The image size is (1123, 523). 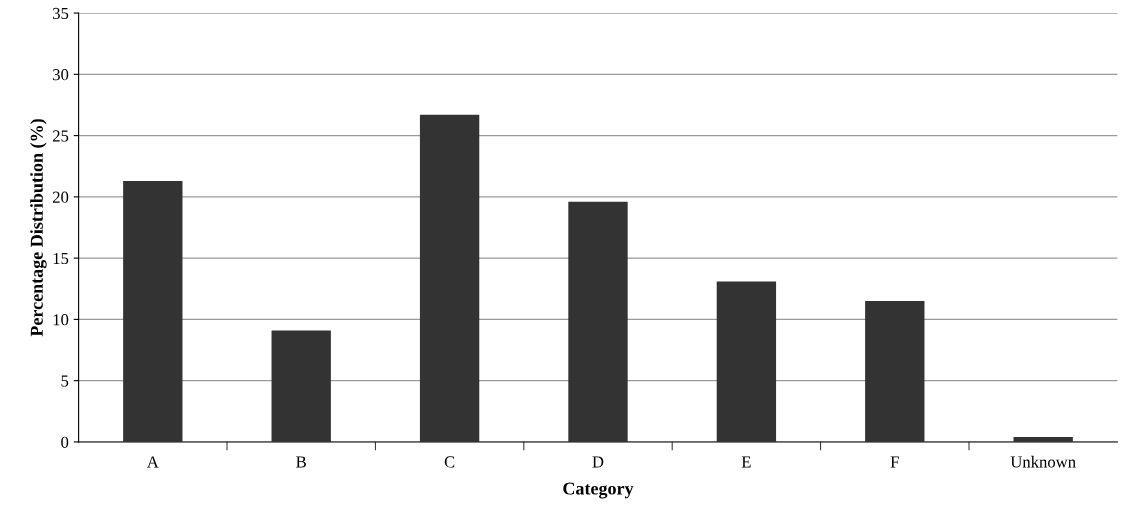 I want to click on x-tick-label: D, so click(x=598, y=462).